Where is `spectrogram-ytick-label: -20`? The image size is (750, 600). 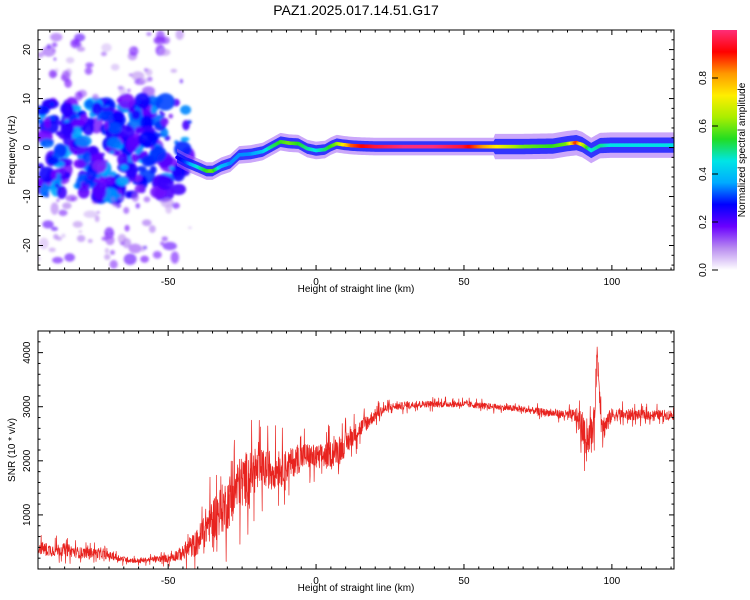
spectrogram-ytick-label: -20 is located at coordinates (27, 245).